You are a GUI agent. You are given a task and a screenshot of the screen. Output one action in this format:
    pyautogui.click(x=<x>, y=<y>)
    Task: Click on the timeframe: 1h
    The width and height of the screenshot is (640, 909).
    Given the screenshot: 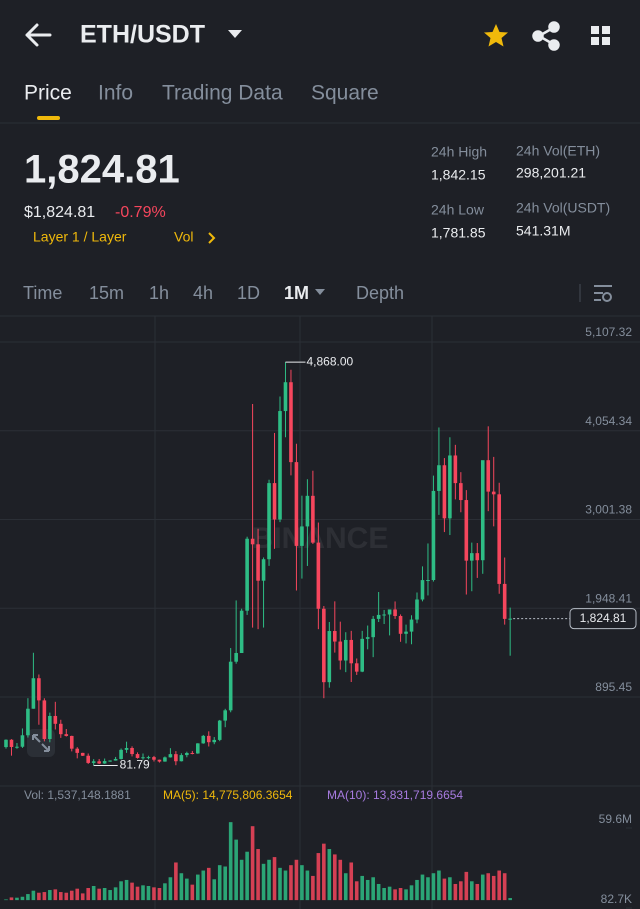 What is the action you would take?
    pyautogui.click(x=159, y=293)
    